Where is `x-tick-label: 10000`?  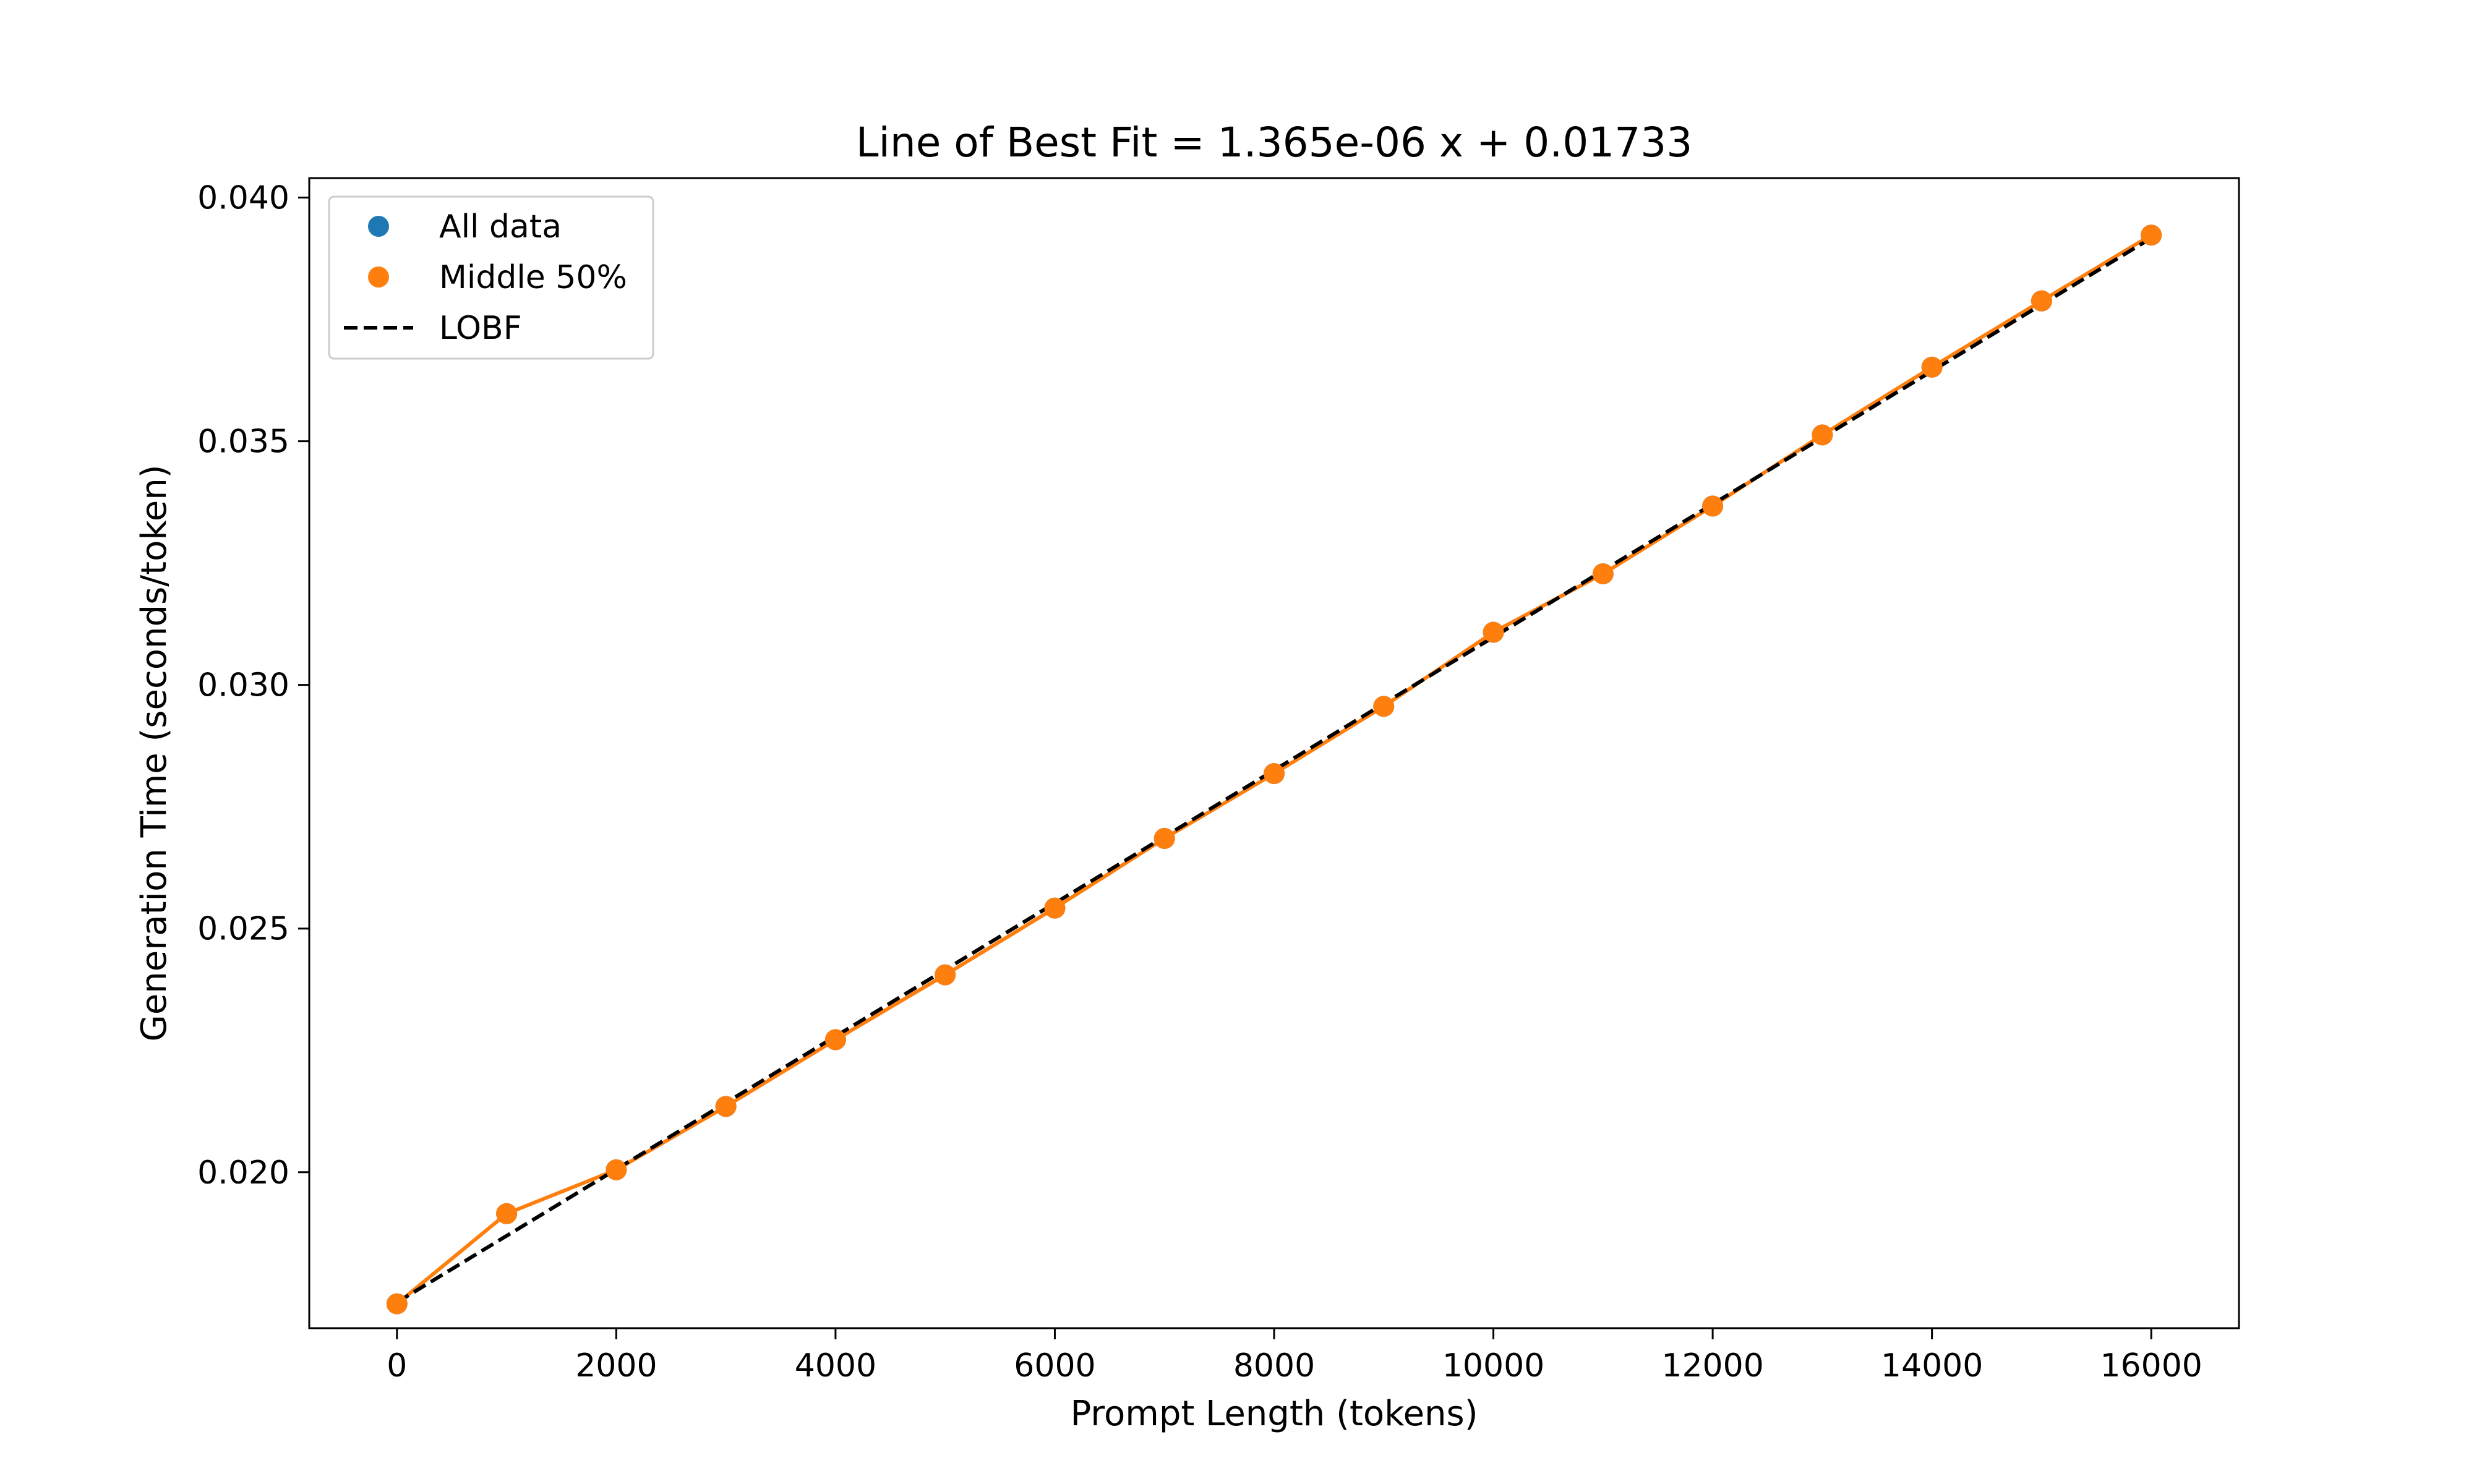 x-tick-label: 10000 is located at coordinates (1493, 1365).